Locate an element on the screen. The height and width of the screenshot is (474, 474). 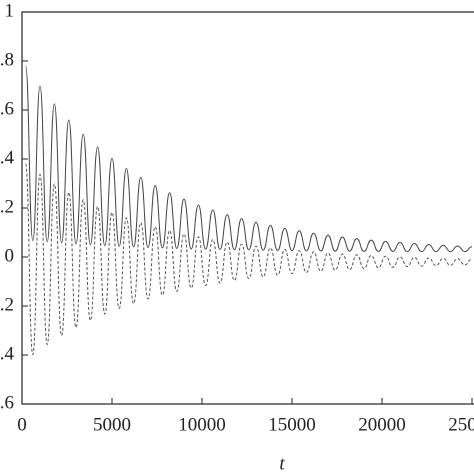
y-tick-label: 0.4 is located at coordinates (7, 157).